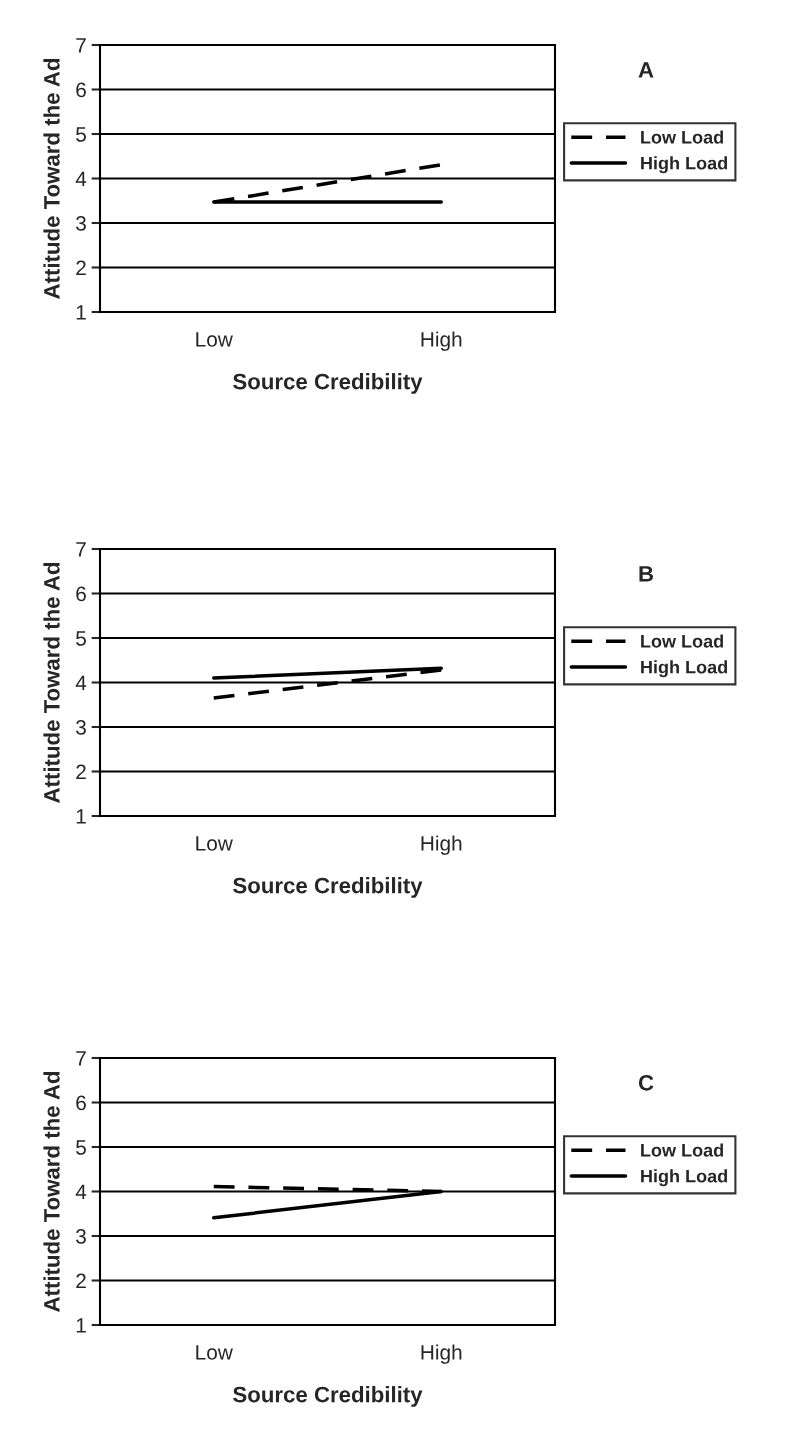 The width and height of the screenshot is (812, 1437). What do you see at coordinates (646, 1082) in the screenshot?
I see `text: C` at bounding box center [646, 1082].